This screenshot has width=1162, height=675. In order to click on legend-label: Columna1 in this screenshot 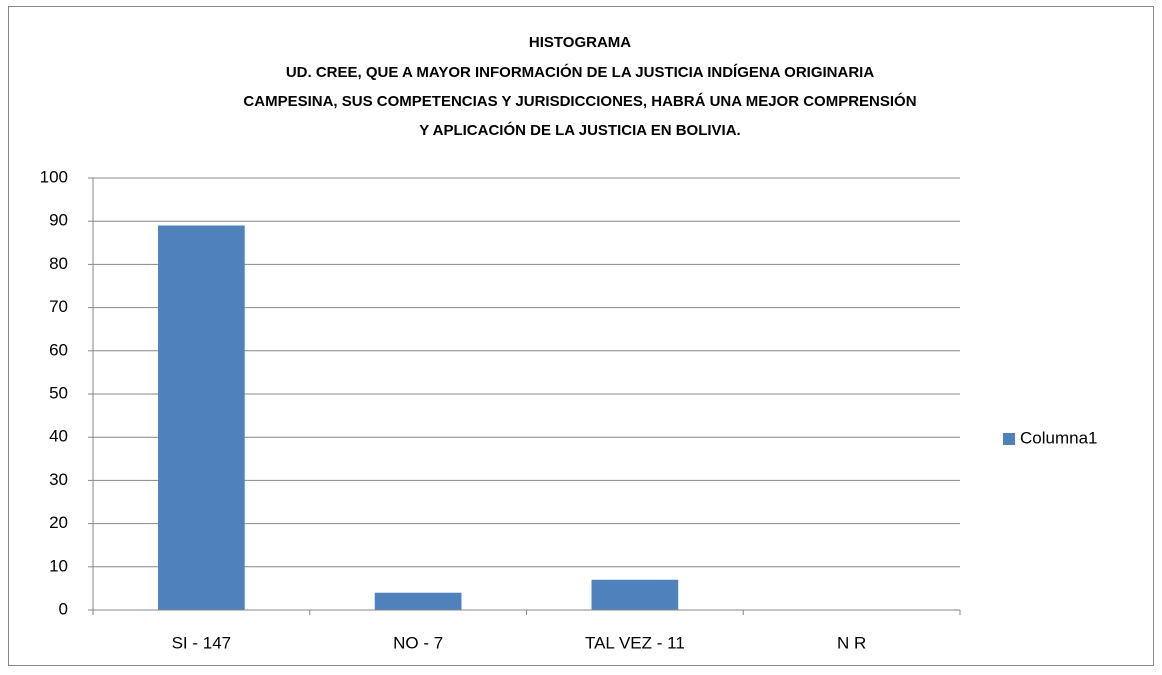, I will do `click(1059, 437)`.